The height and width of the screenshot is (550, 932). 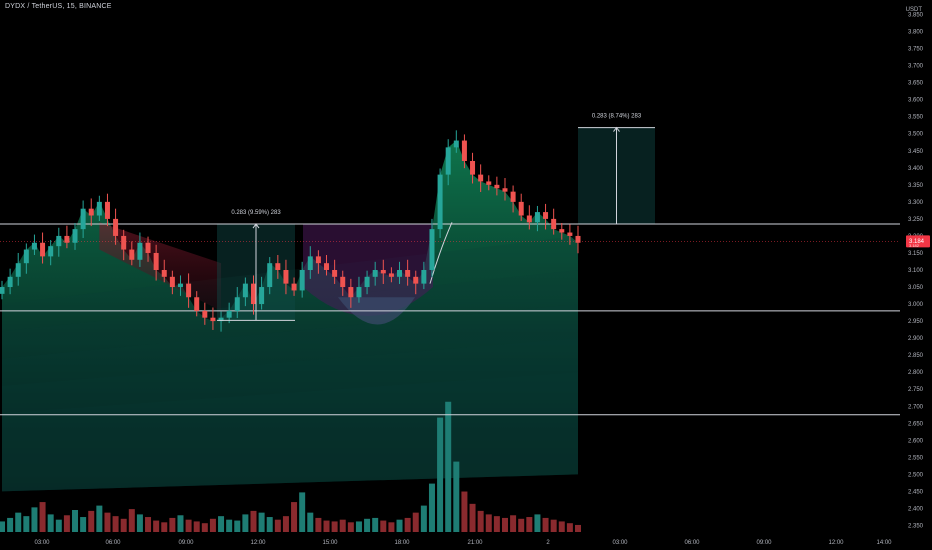 I want to click on price-axis-unit: USDT, so click(x=913, y=10).